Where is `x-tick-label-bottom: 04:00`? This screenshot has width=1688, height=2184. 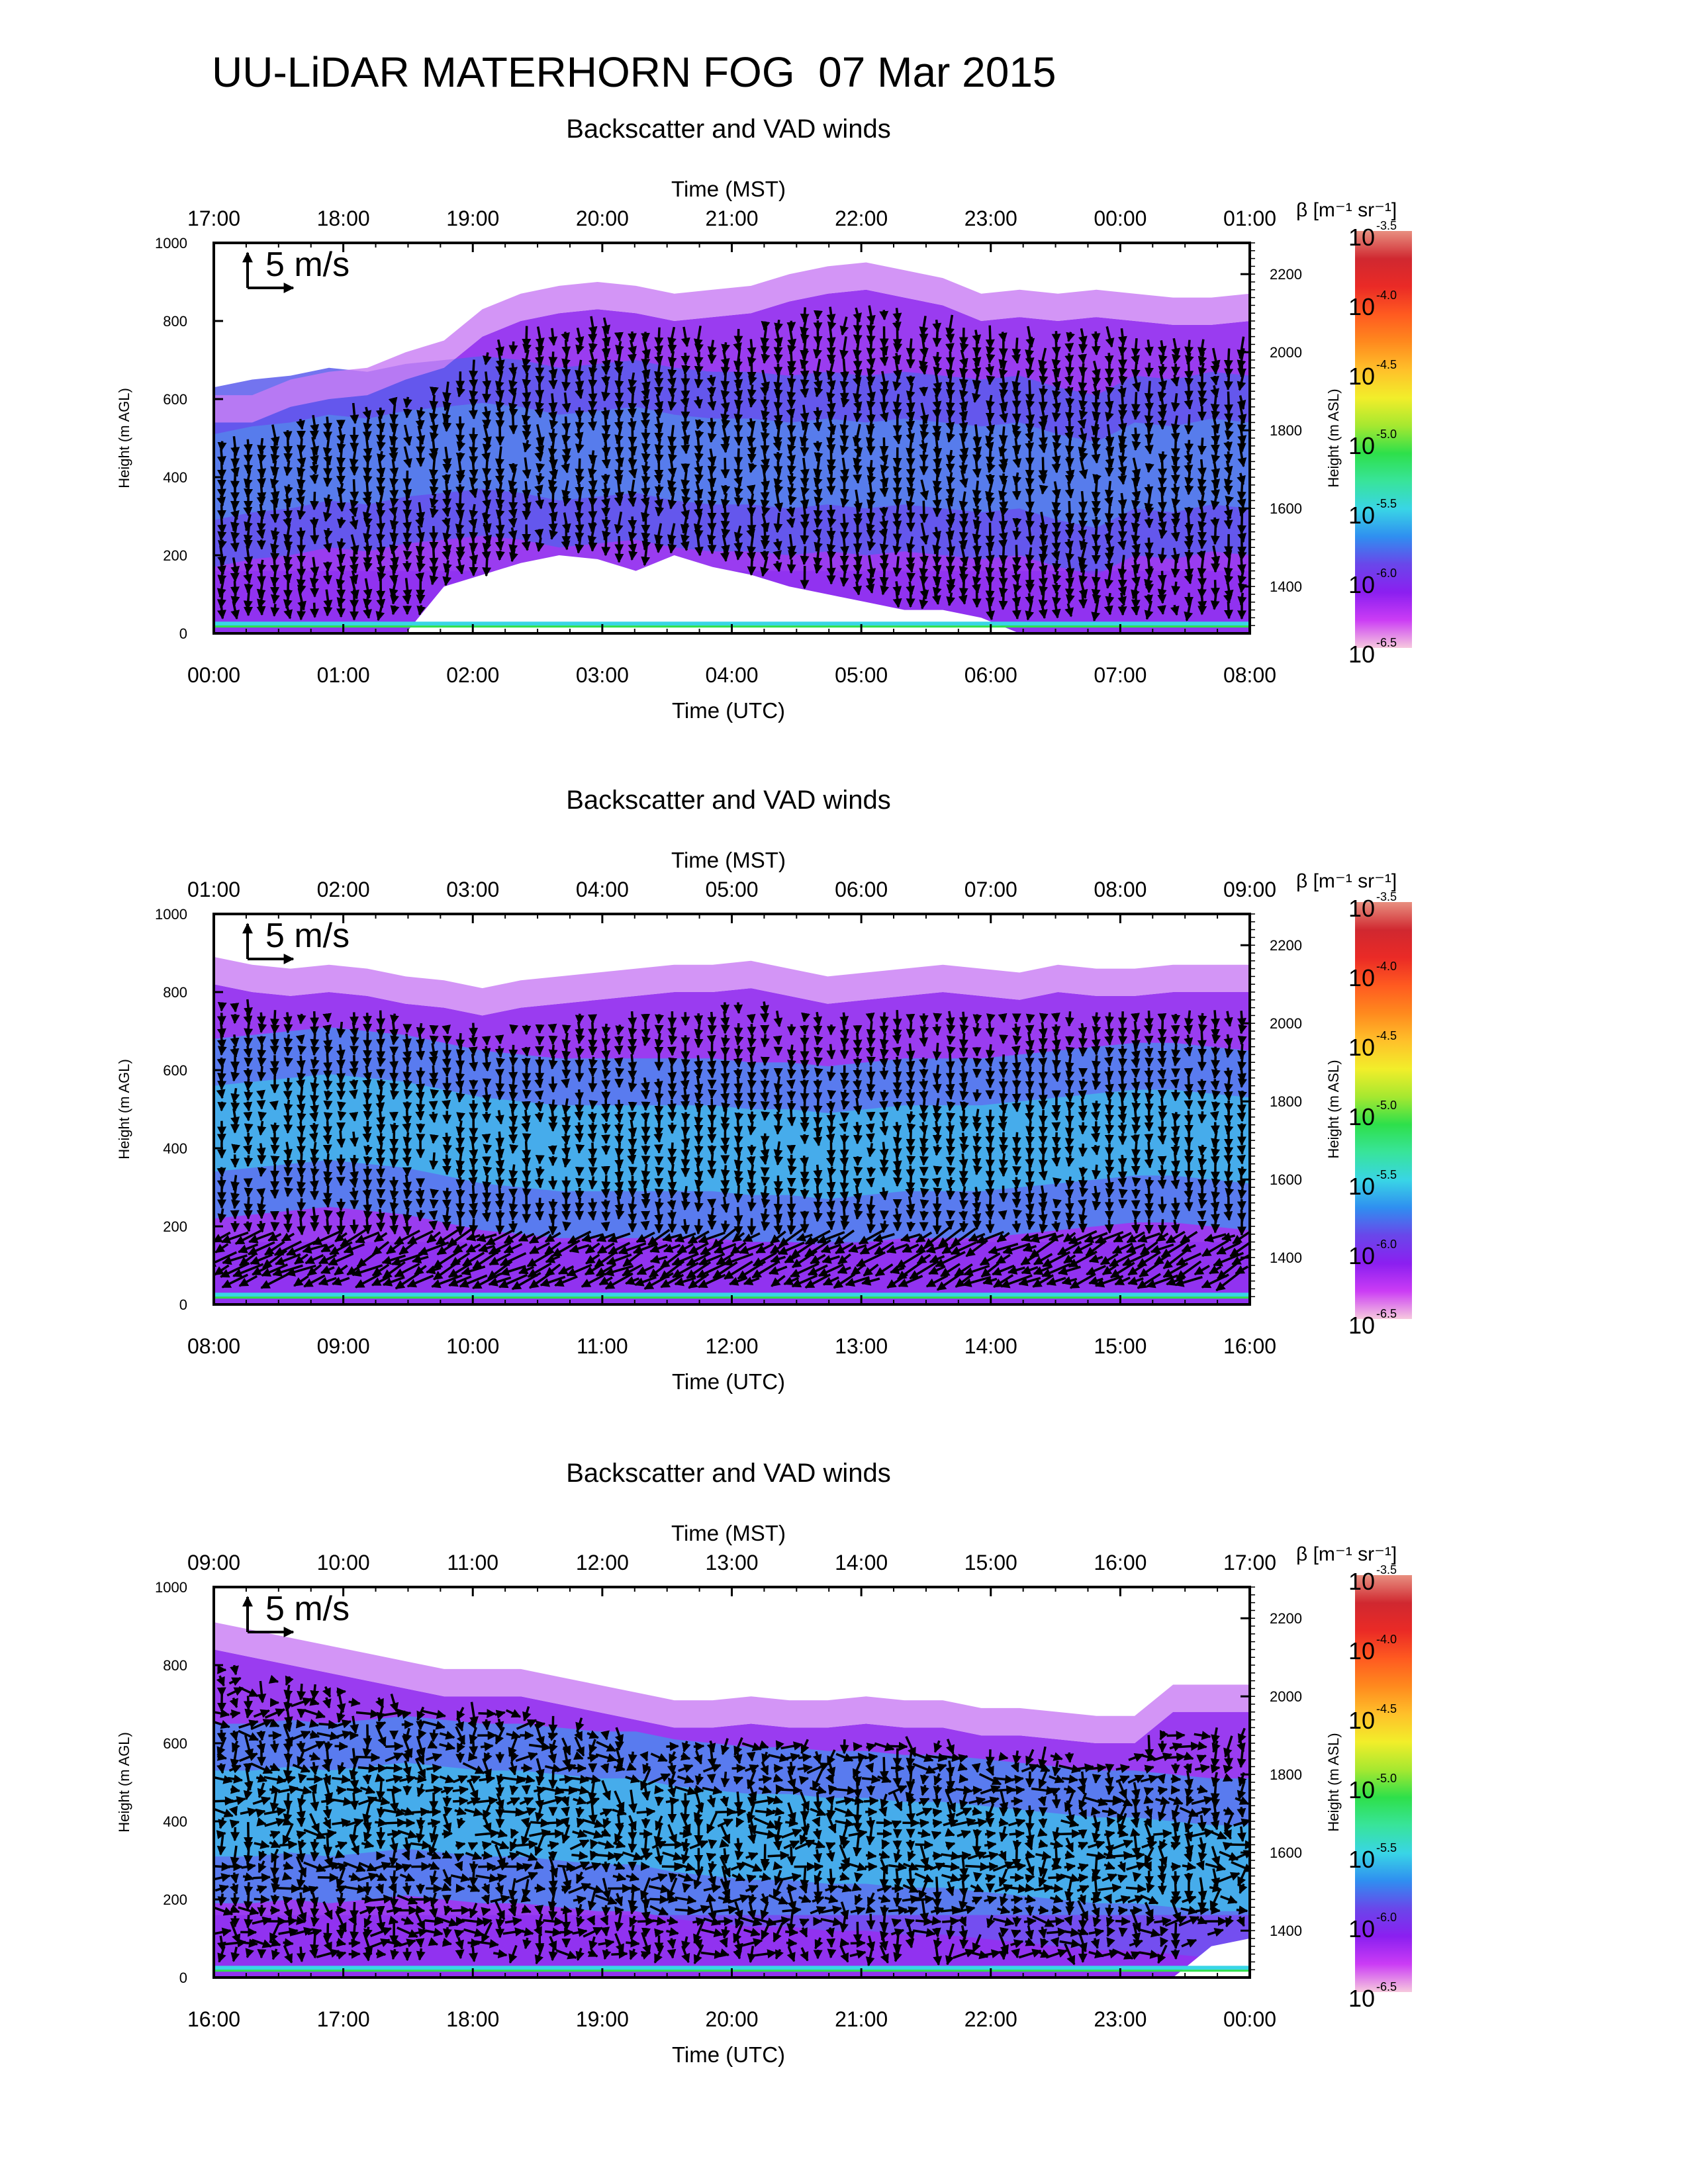 x-tick-label-bottom: 04:00 is located at coordinates (731, 675).